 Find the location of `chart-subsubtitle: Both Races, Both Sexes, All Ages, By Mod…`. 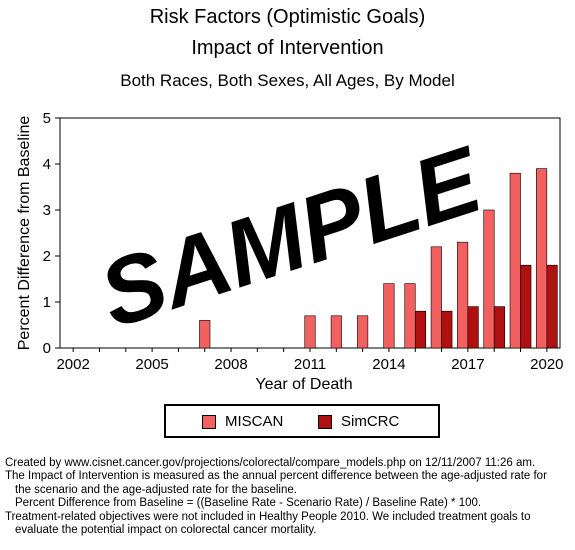

chart-subsubtitle: Both Races, Both Sexes, All Ages, By Mod… is located at coordinates (287, 80).